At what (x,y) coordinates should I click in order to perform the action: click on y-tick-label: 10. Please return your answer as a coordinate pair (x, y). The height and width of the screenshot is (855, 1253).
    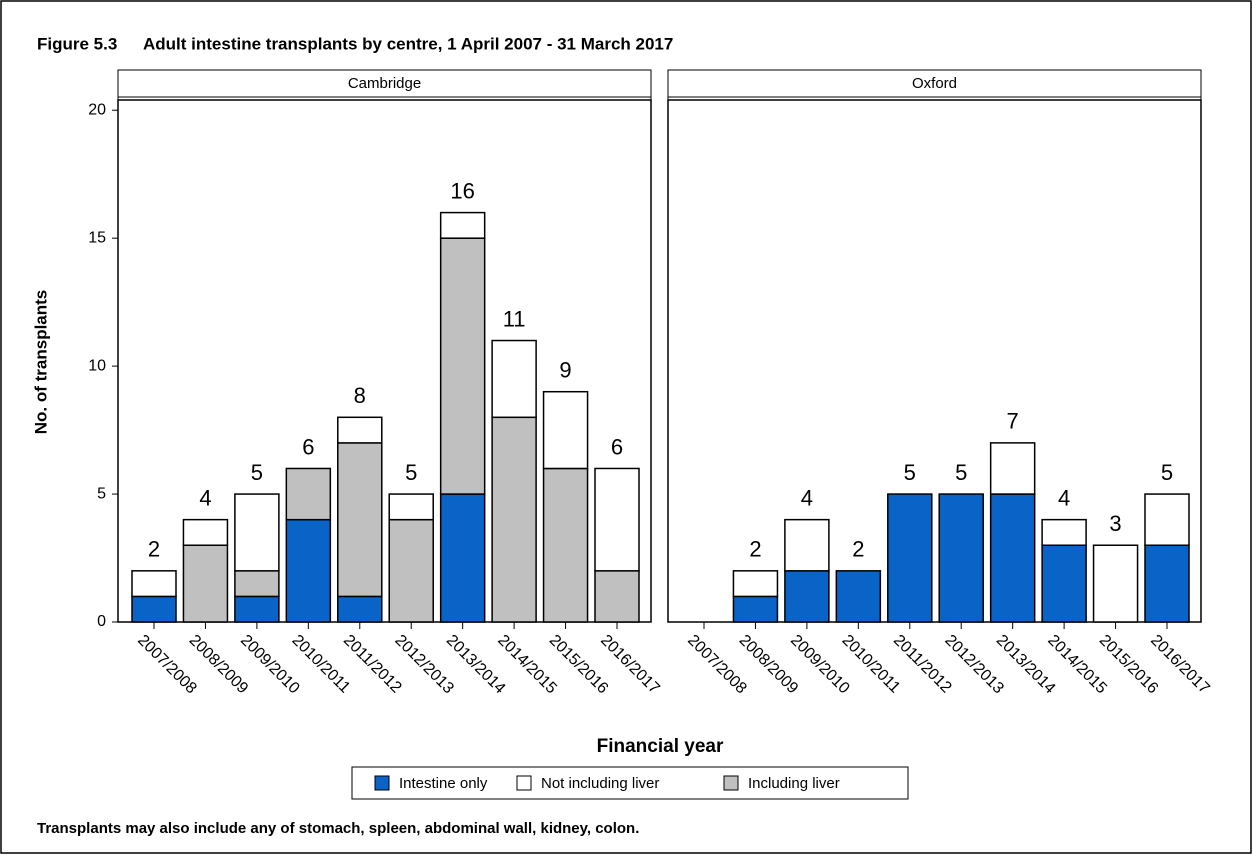
    Looking at the image, I should click on (97, 365).